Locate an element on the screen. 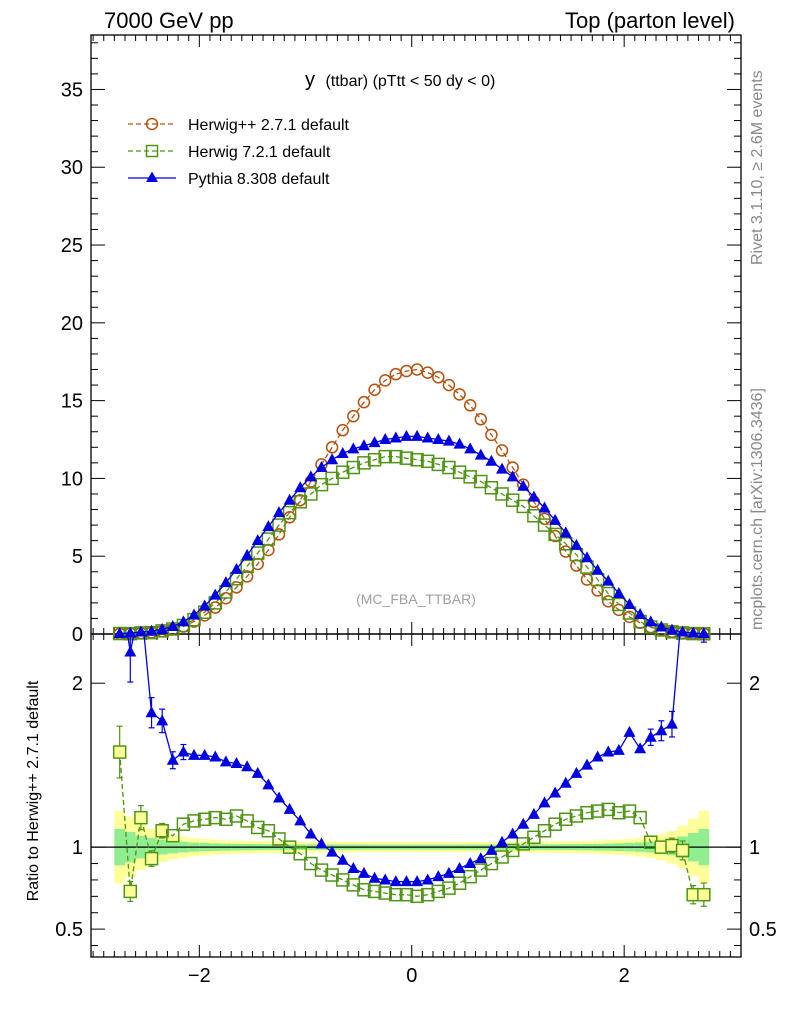  x-tick-label: 0 is located at coordinates (411, 976).